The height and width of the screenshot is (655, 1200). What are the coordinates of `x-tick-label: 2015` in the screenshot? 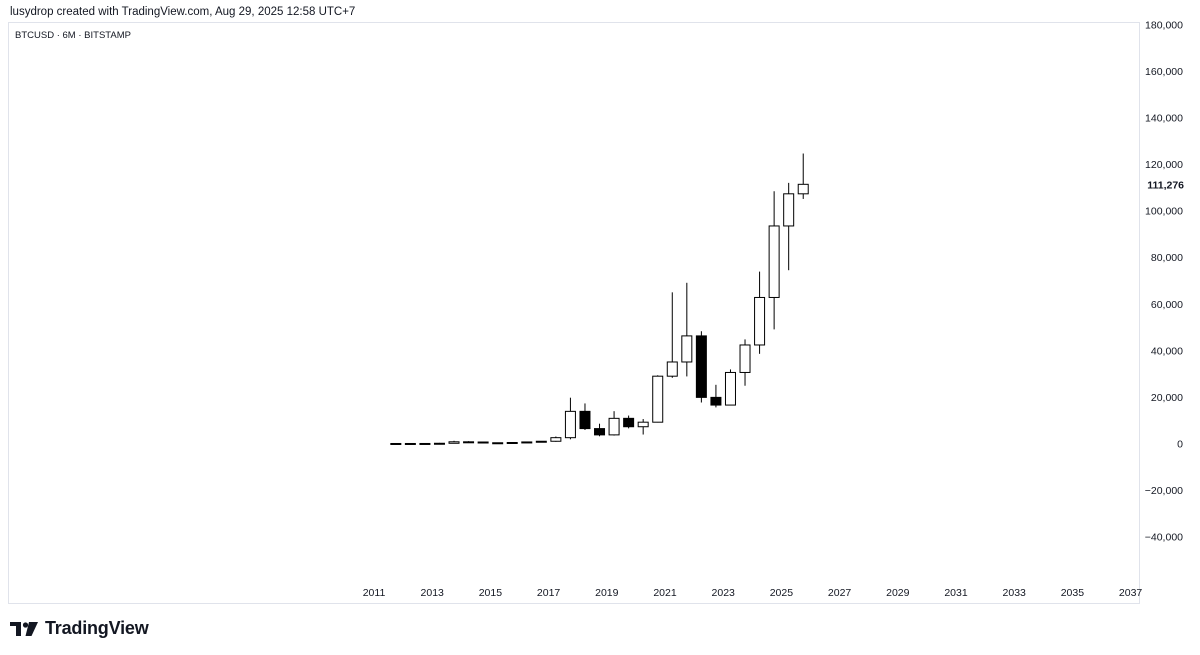 It's located at (491, 593).